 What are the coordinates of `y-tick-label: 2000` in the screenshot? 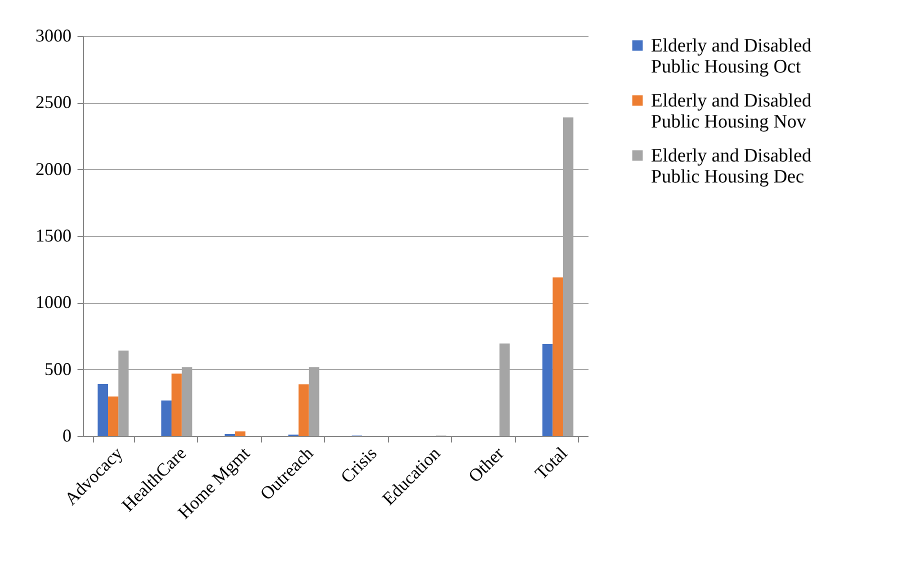 It's located at (54, 168).